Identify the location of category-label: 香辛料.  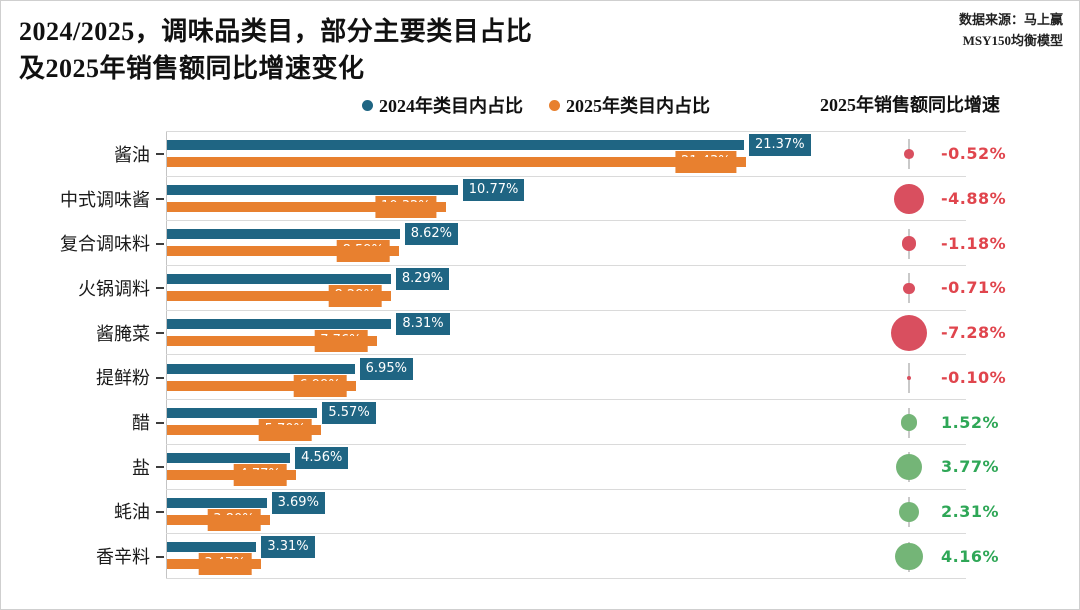
(123, 557).